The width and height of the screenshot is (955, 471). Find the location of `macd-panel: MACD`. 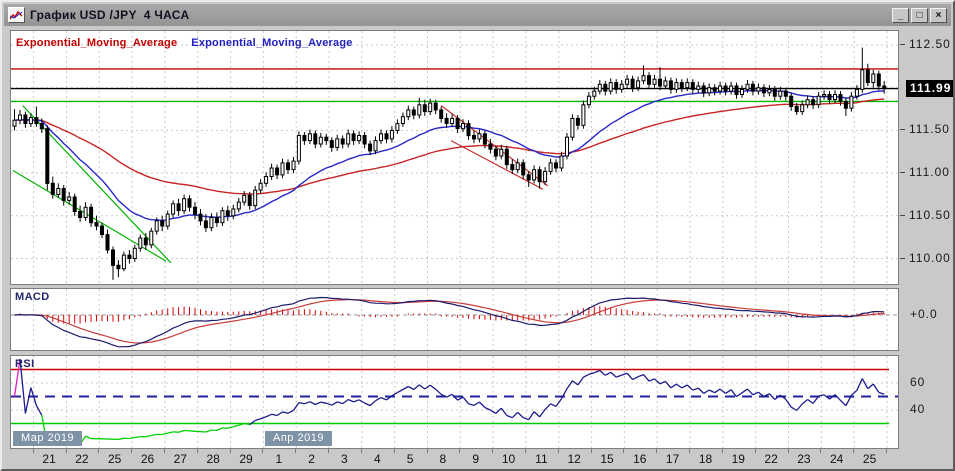

macd-panel: MACD is located at coordinates (454, 319).